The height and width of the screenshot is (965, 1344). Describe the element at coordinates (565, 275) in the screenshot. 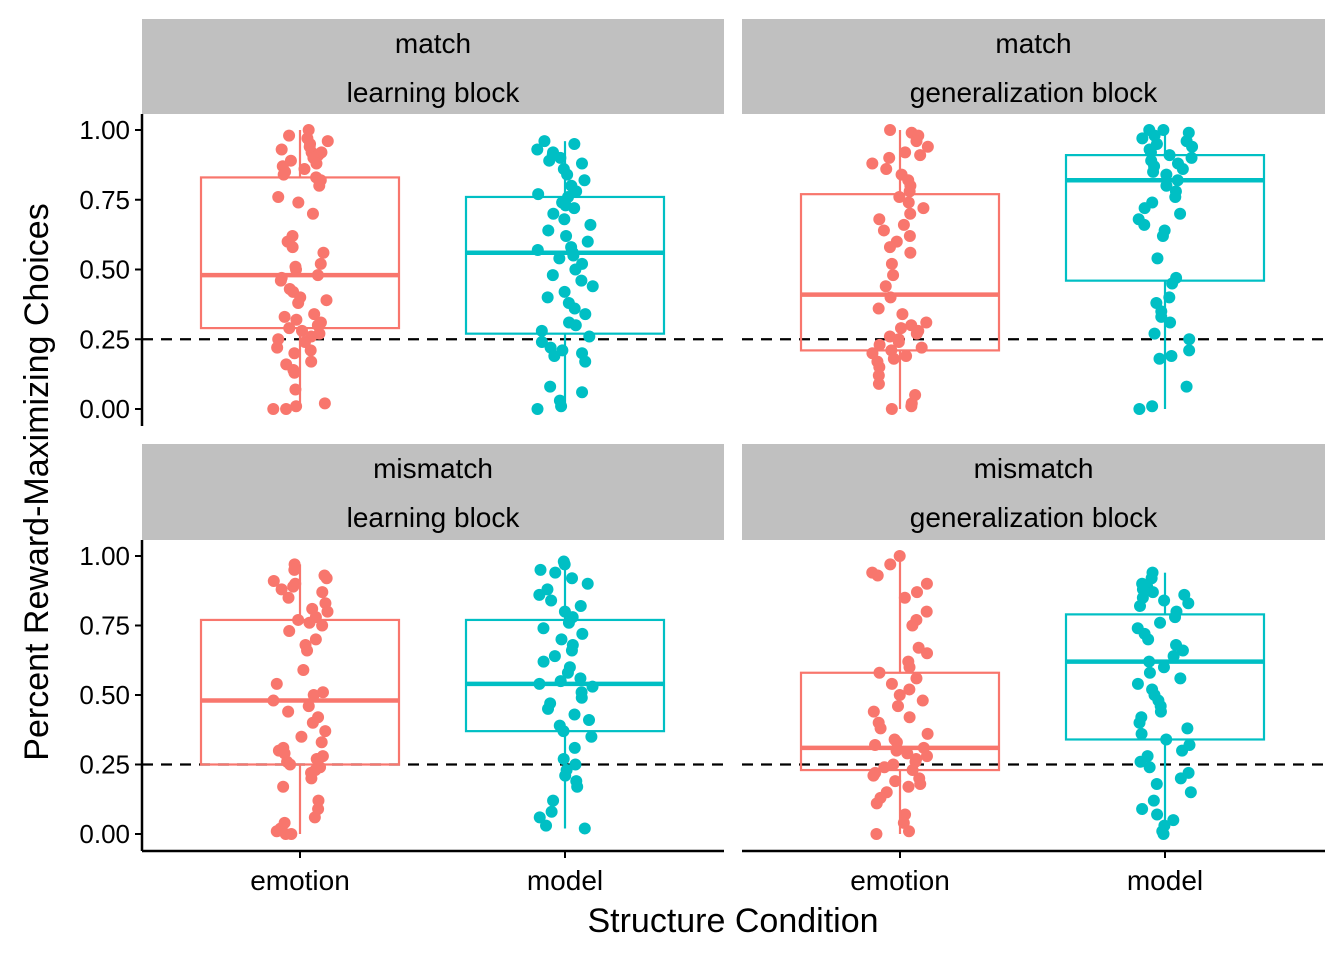

I see `box-model` at that location.